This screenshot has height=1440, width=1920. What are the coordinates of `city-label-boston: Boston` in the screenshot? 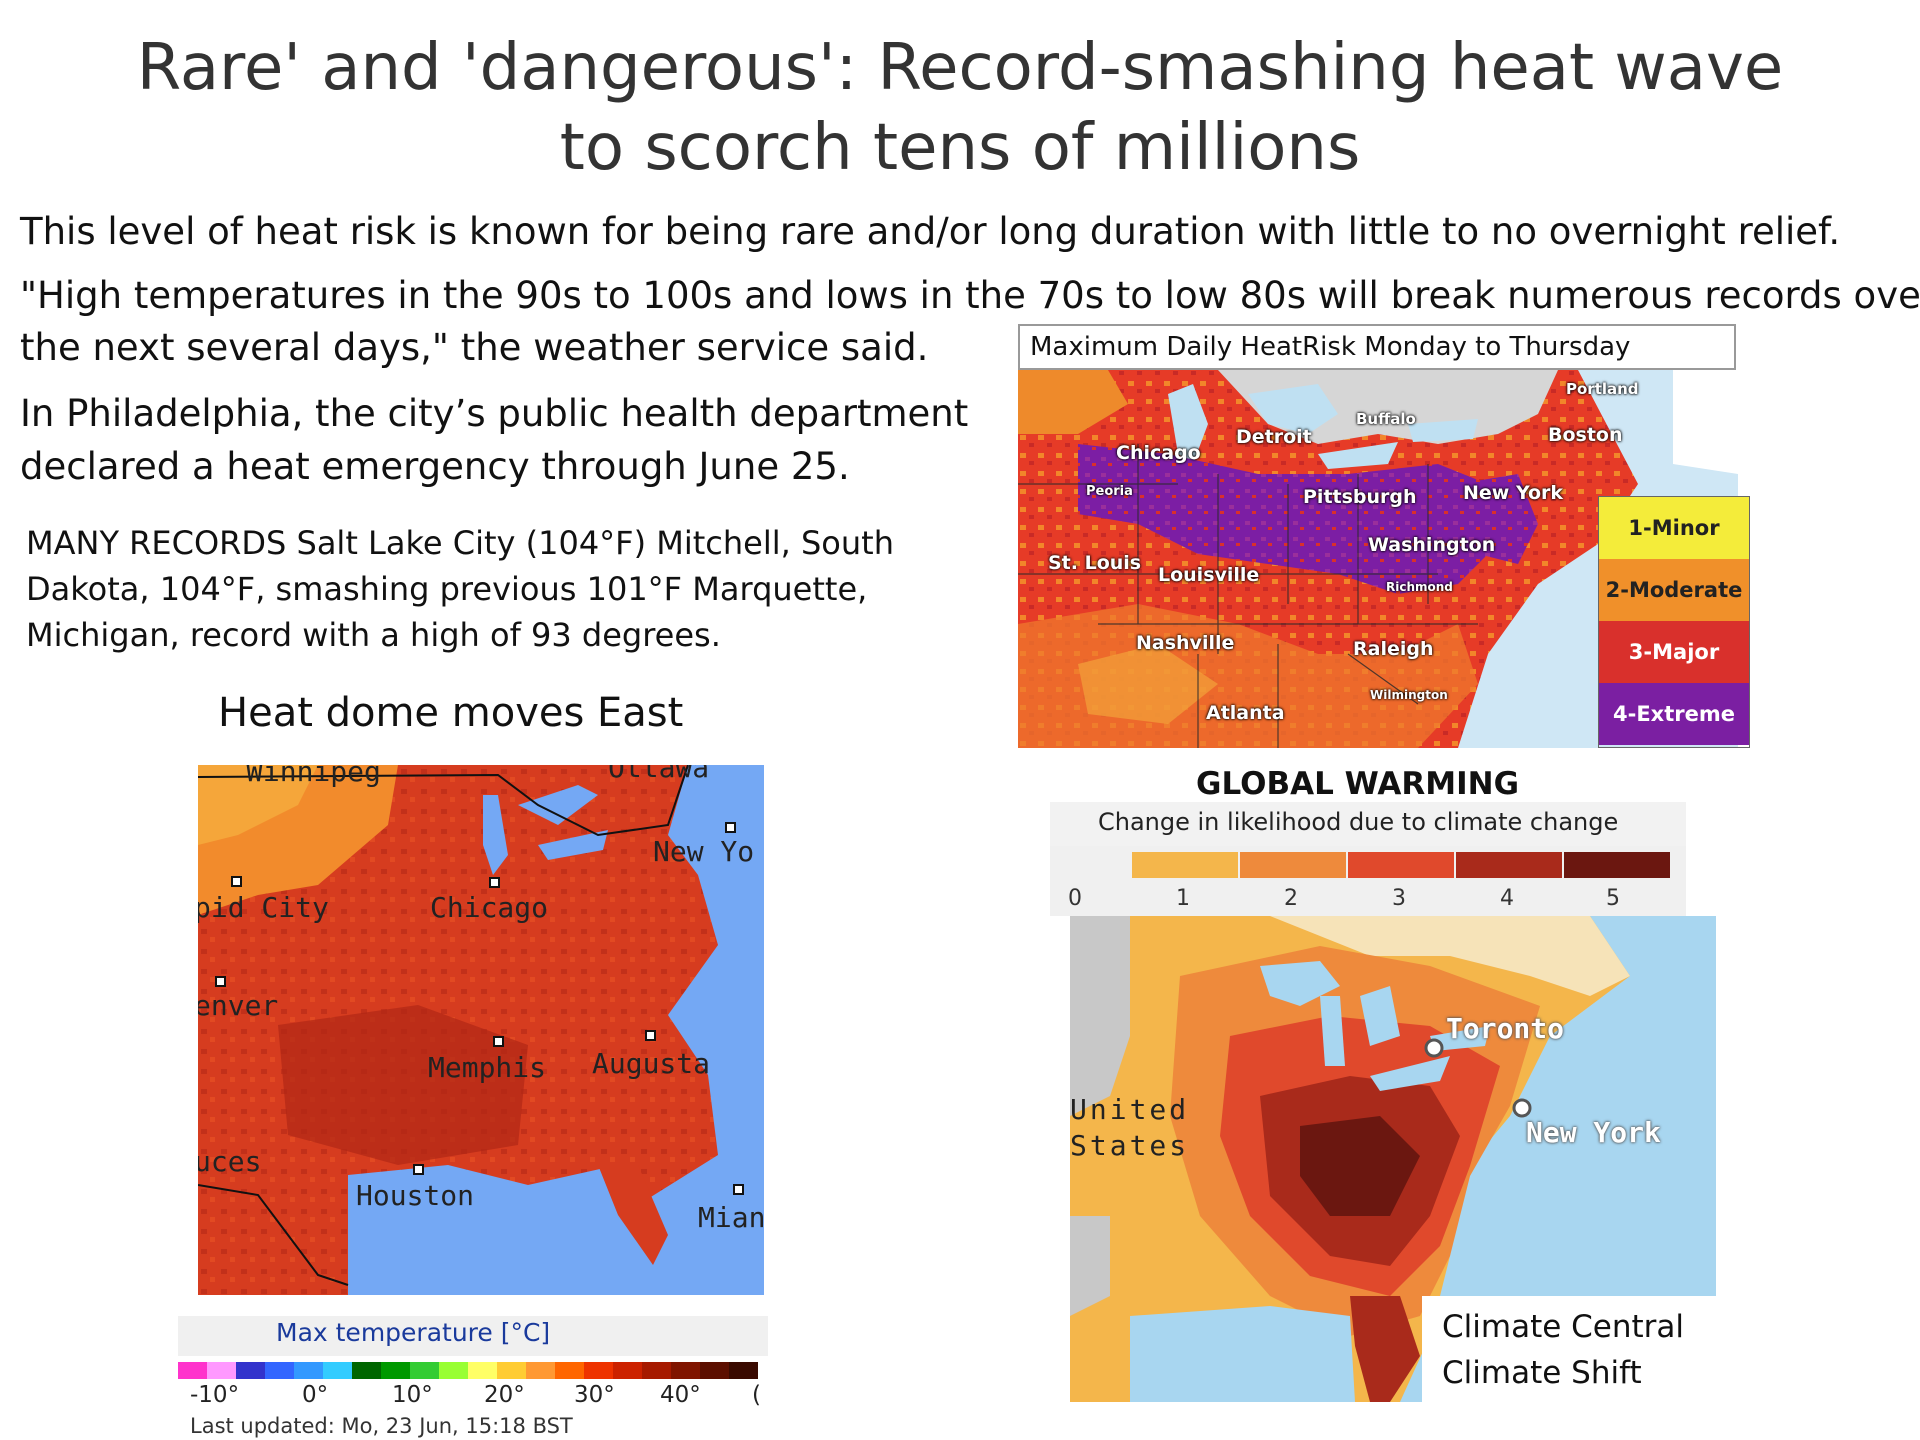 It's located at (1585, 435).